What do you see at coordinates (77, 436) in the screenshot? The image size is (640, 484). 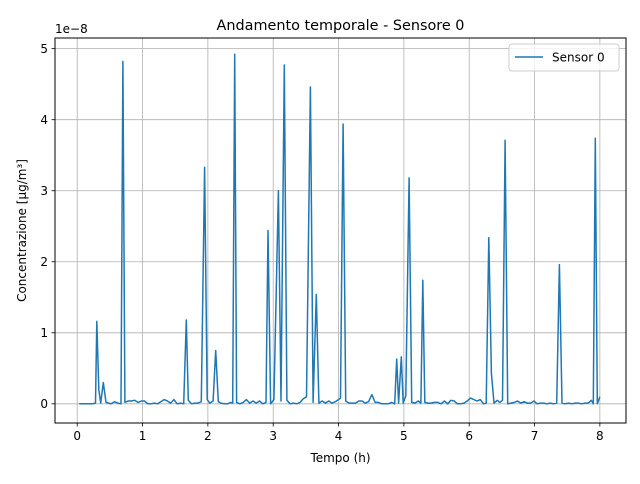 I see `x-tick-label: 0` at bounding box center [77, 436].